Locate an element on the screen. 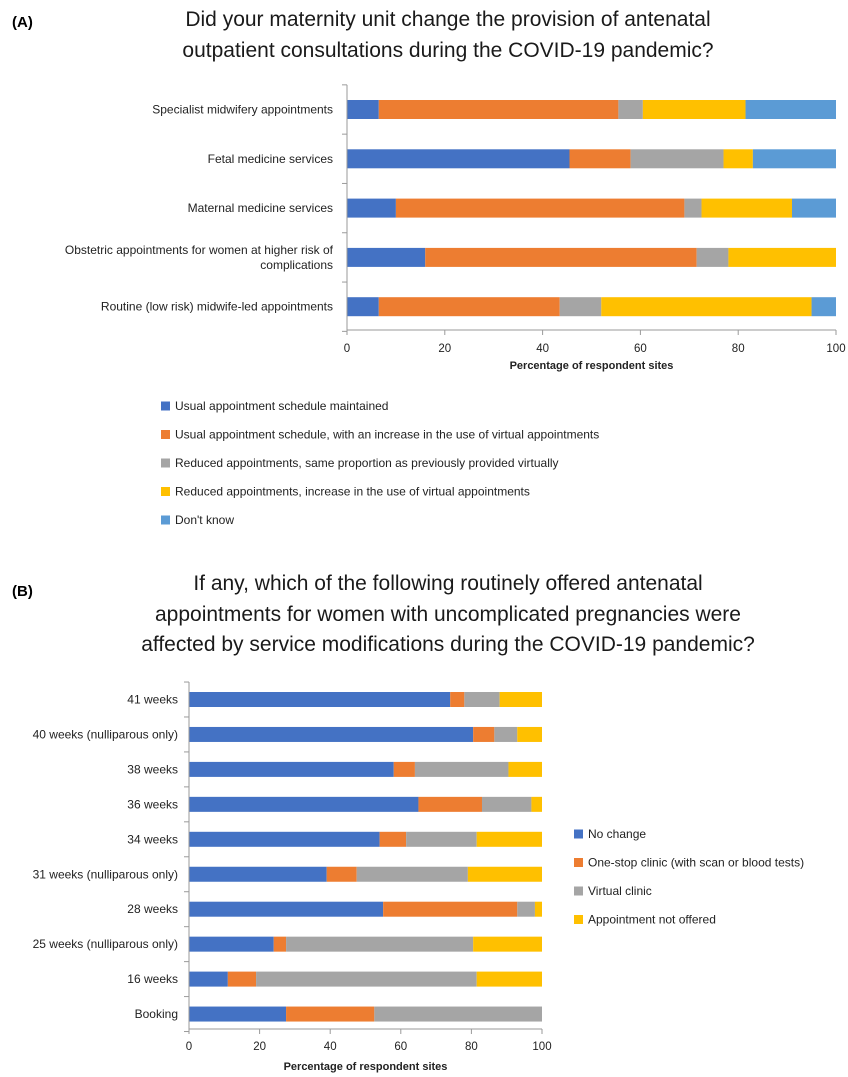  category-label: 16 weeks is located at coordinates (152, 979).